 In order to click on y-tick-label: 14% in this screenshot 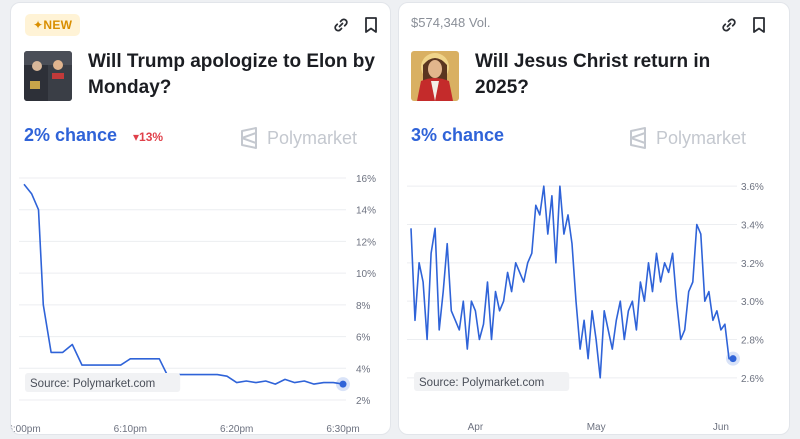, I will do `click(366, 211)`.